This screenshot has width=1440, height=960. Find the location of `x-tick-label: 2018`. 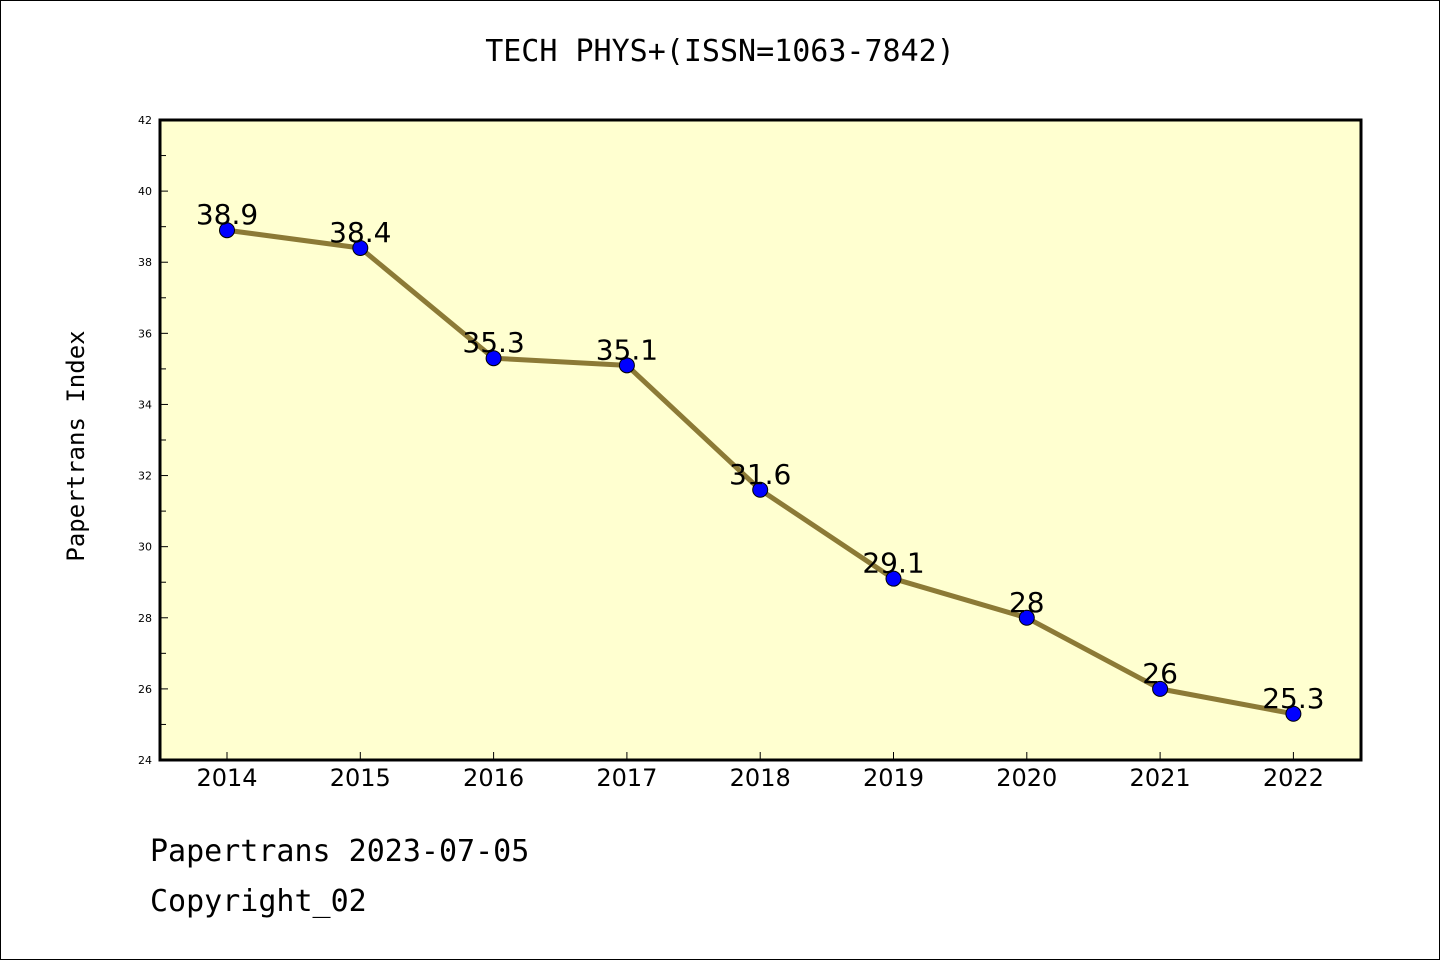

x-tick-label: 2018 is located at coordinates (760, 778).